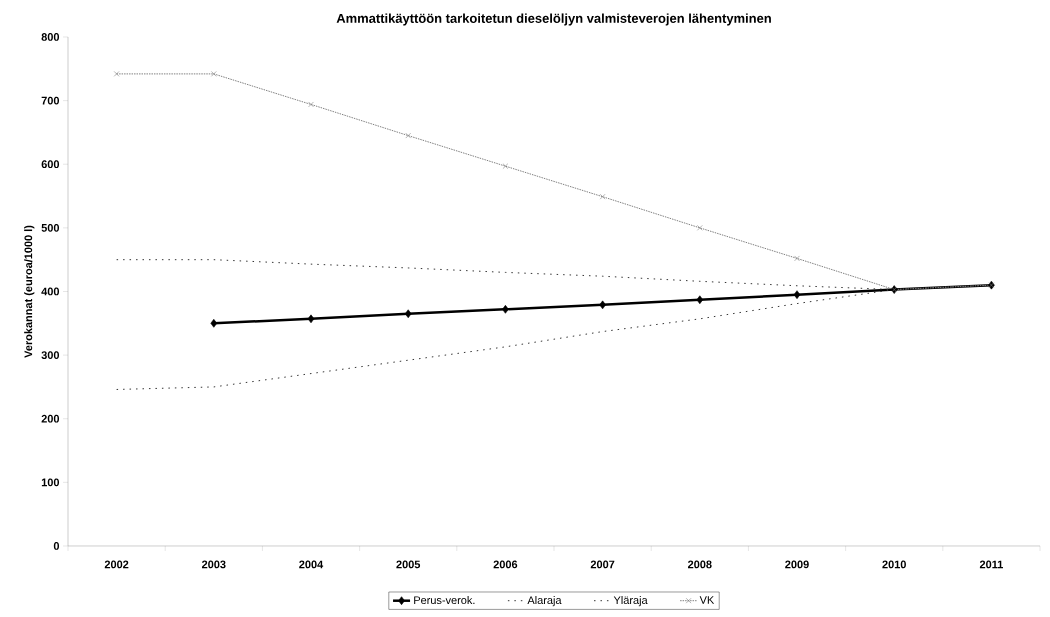 This screenshot has width=1050, height=617. What do you see at coordinates (311, 564) in the screenshot?
I see `x-tick-label: 2004` at bounding box center [311, 564].